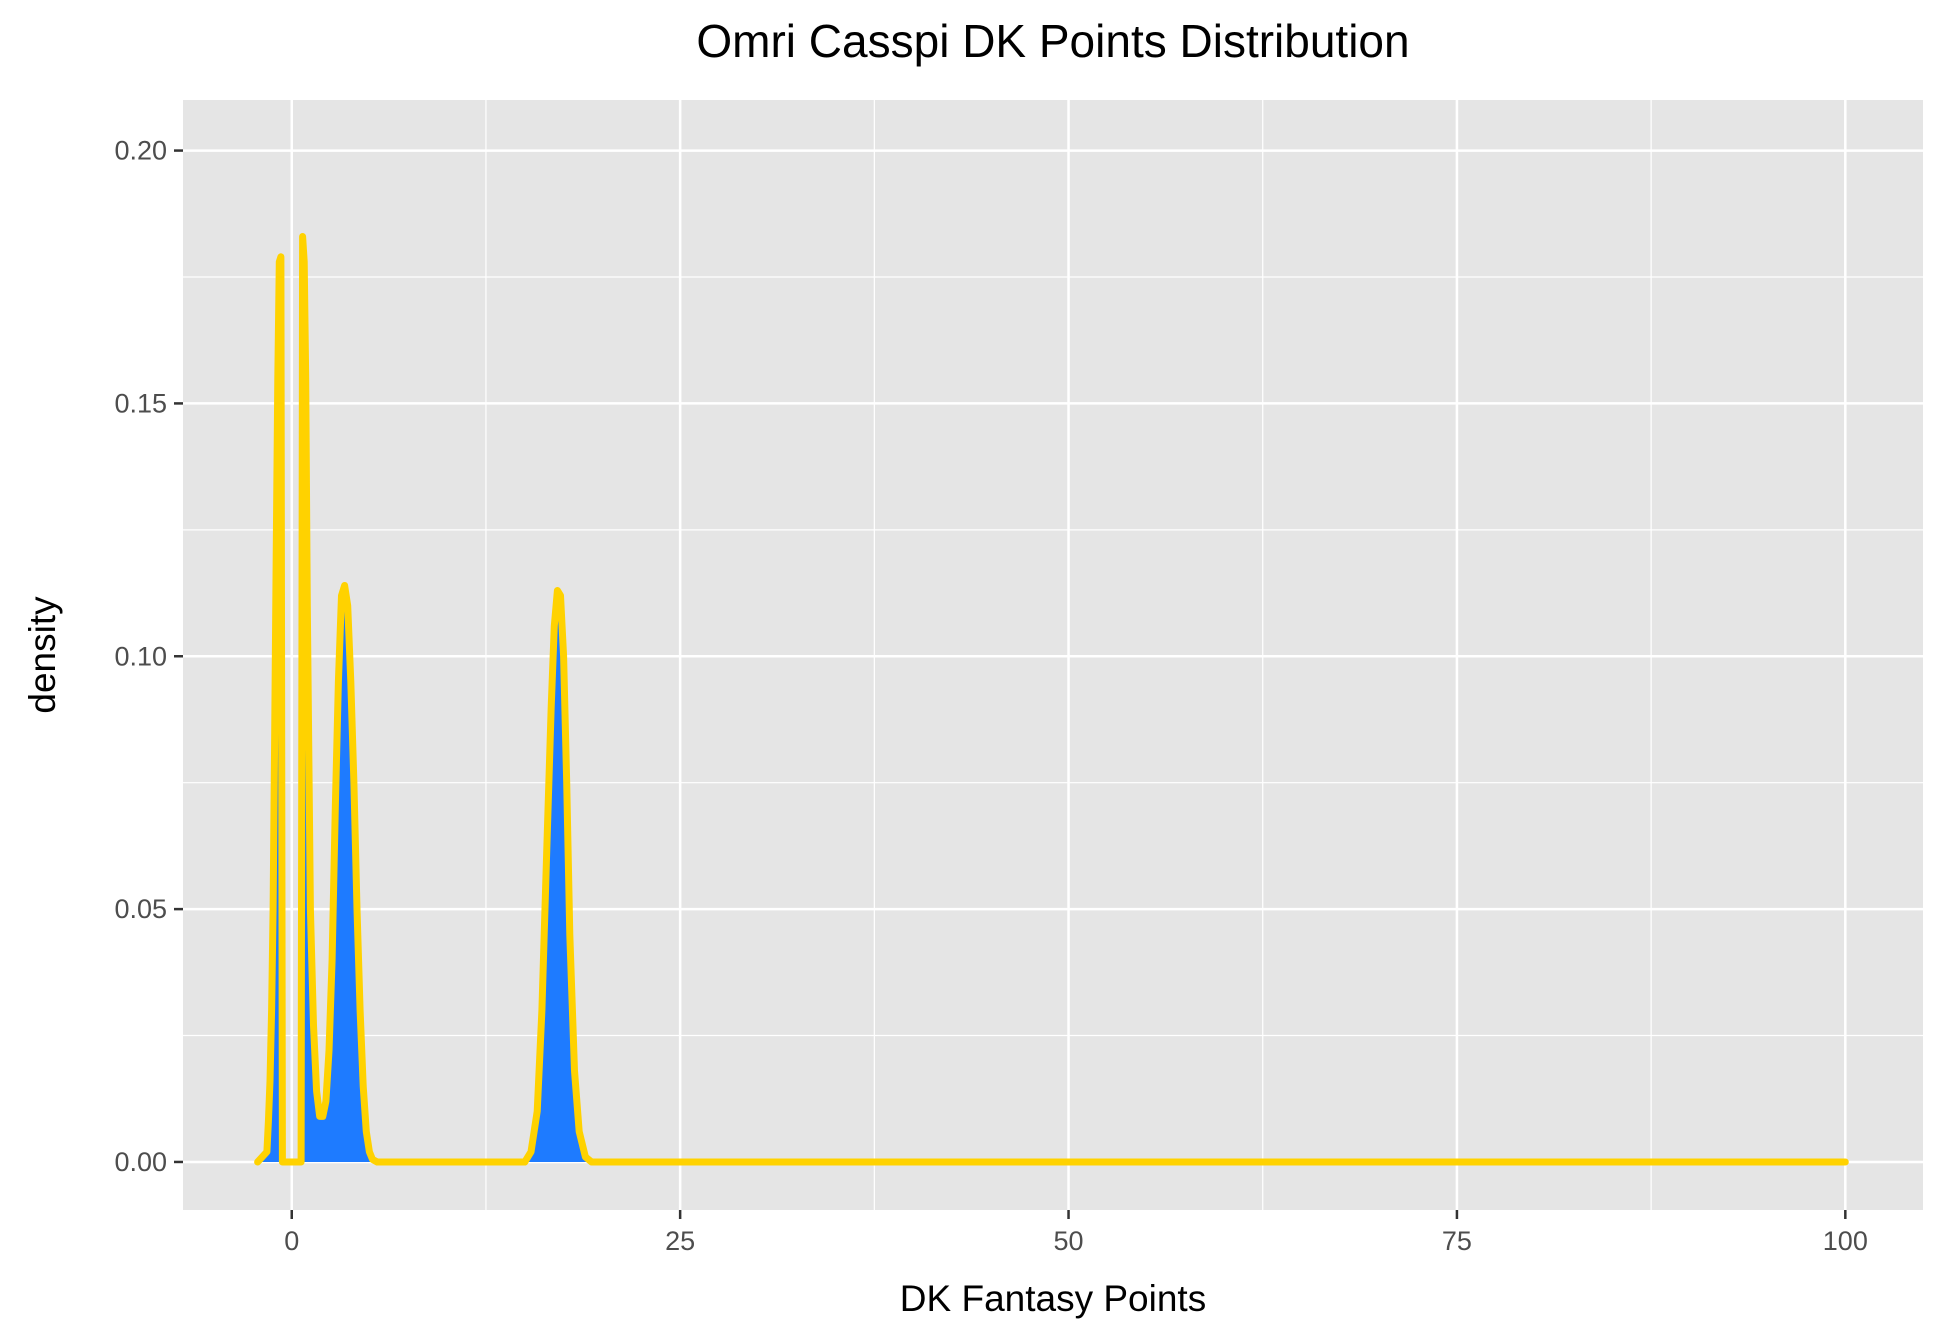 The width and height of the screenshot is (1941, 1341). Describe the element at coordinates (1052, 41) in the screenshot. I see `chart-title: Omri Casspi DK Points Distribution` at that location.